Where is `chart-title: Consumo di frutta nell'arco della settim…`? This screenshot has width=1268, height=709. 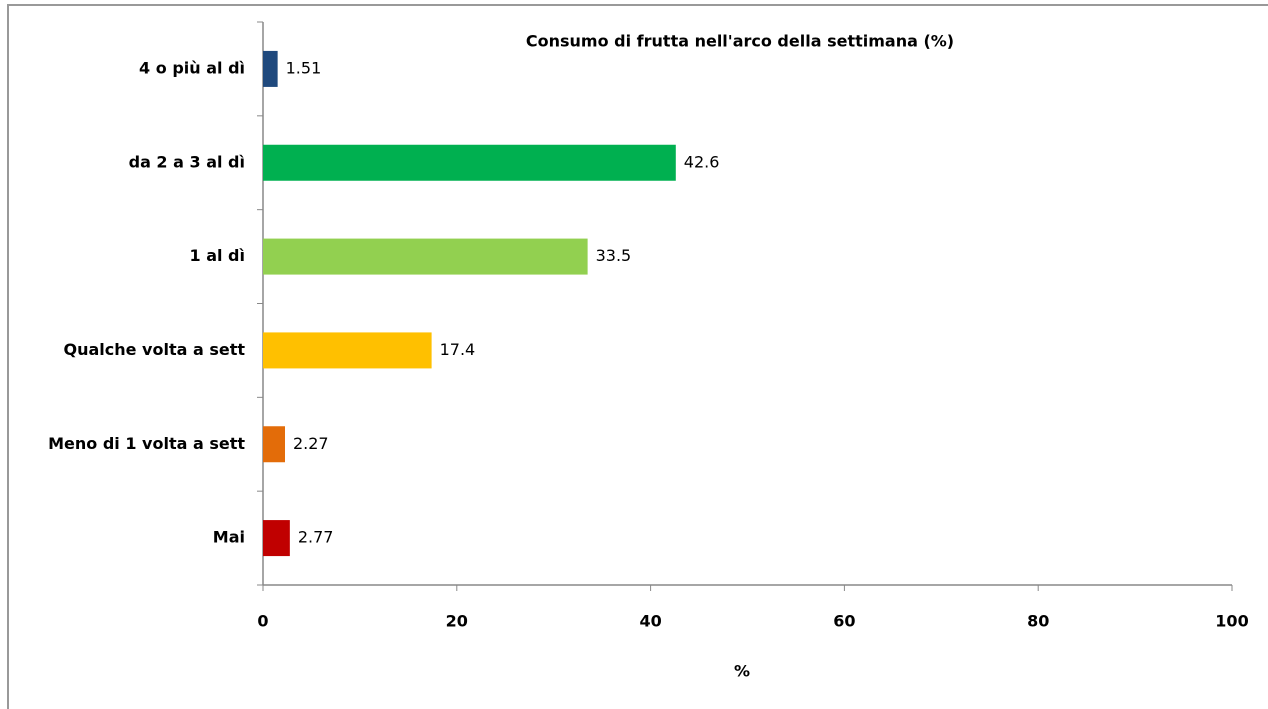 chart-title: Consumo di frutta nell'arco della settim… is located at coordinates (740, 41).